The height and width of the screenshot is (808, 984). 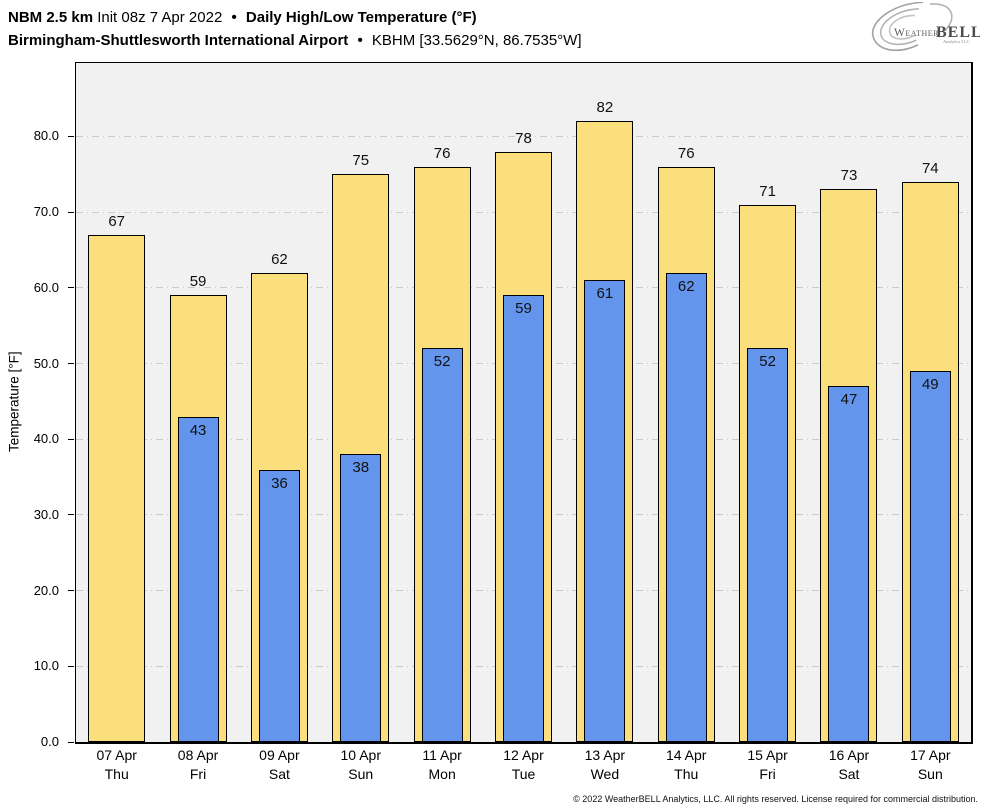 What do you see at coordinates (117, 221) in the screenshot?
I see `high-value-label: 67` at bounding box center [117, 221].